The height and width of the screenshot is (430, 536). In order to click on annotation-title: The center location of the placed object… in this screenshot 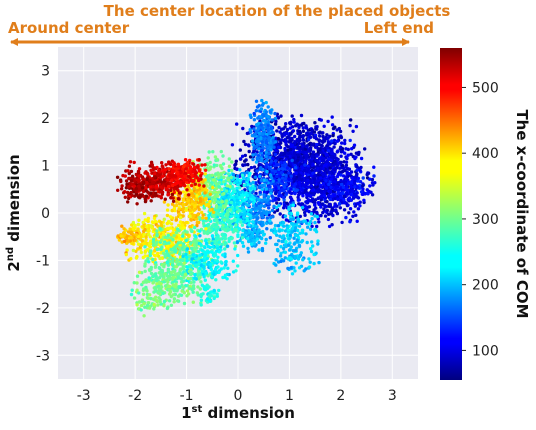, I will do `click(277, 11)`.